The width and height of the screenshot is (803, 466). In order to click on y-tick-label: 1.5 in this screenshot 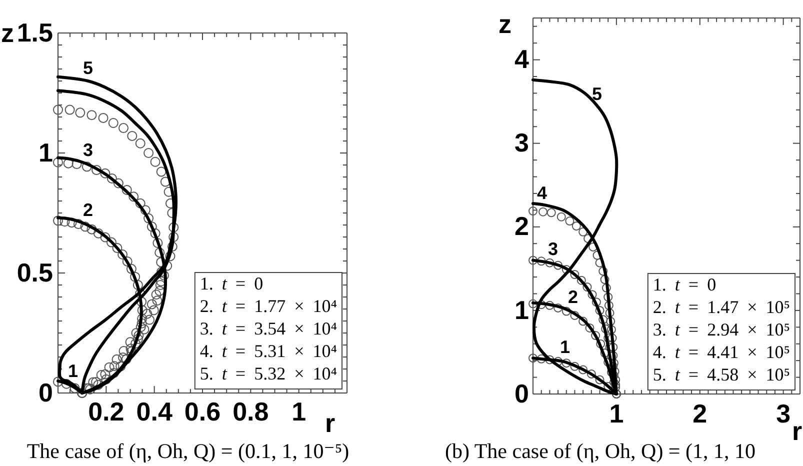, I will do `click(34, 32)`.